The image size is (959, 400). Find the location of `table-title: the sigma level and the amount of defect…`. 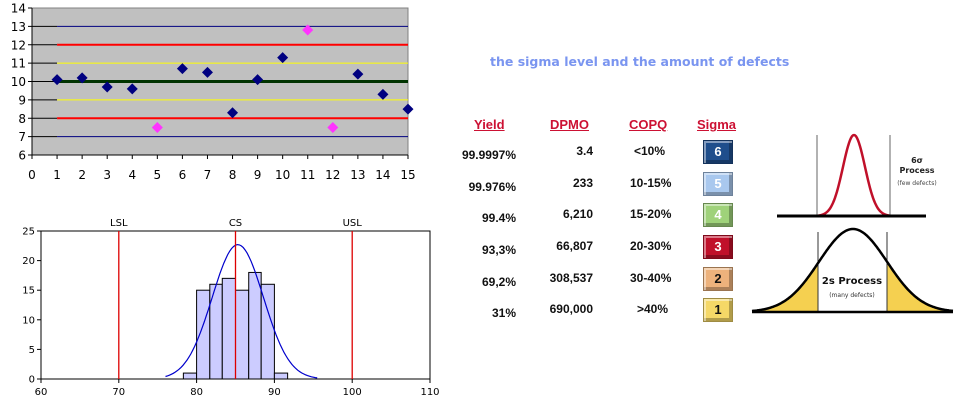

table-title: the sigma level and the amount of defect… is located at coordinates (640, 61).